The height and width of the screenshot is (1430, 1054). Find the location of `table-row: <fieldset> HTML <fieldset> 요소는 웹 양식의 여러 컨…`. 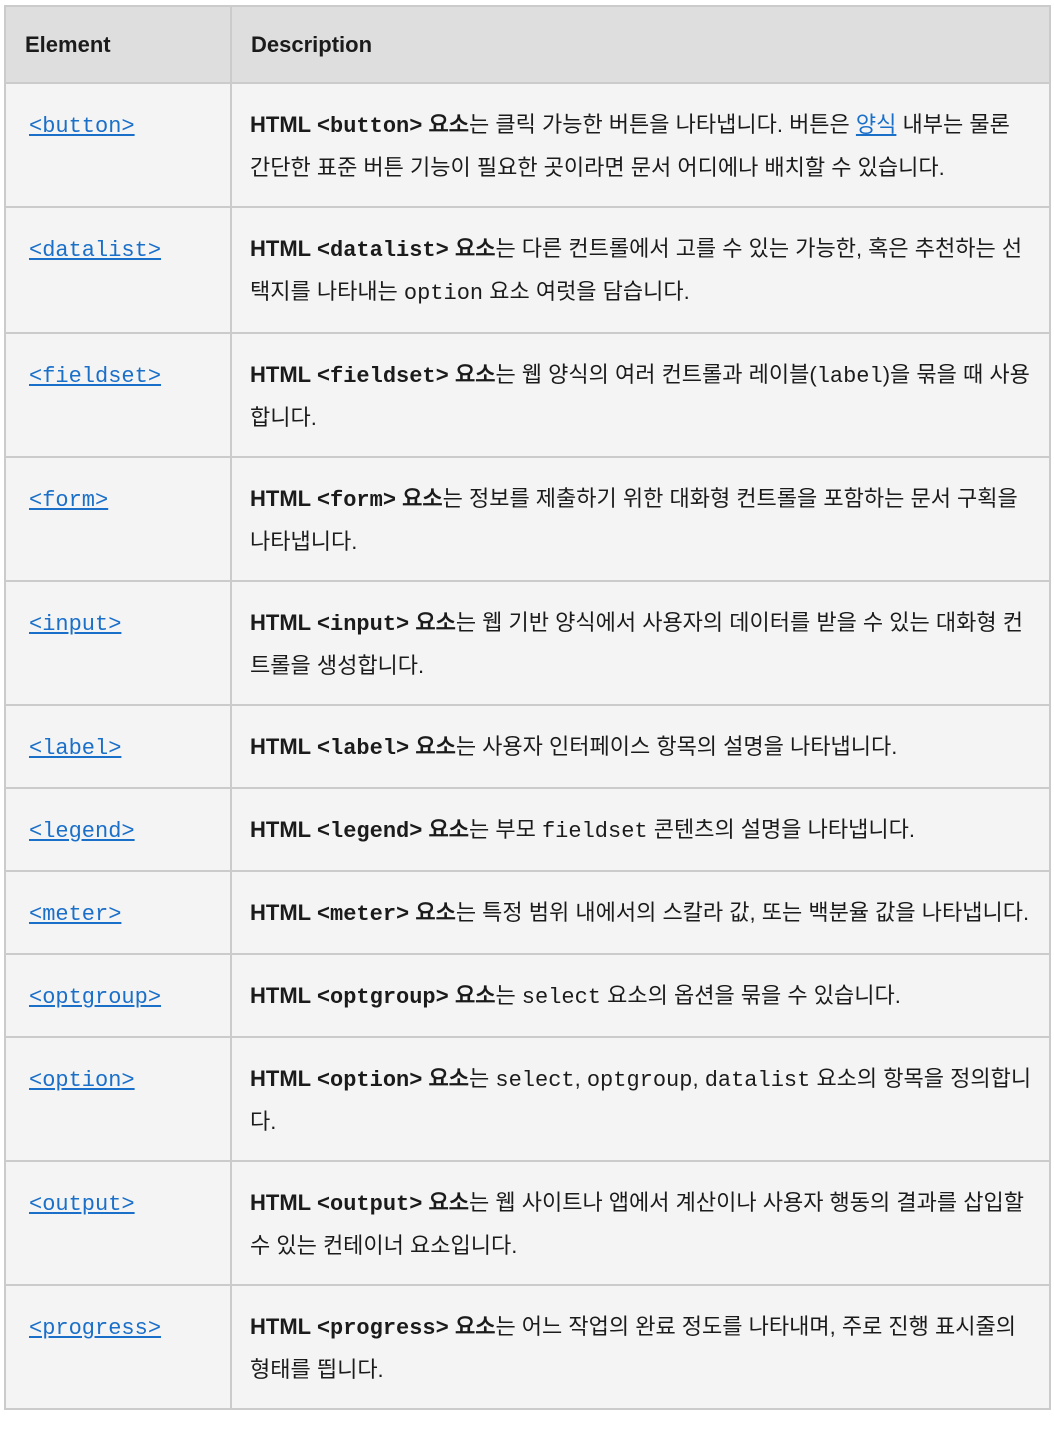

table-row: <fieldset> HTML <fieldset> 요소는 웹 양식의 여러 컨… is located at coordinates (527, 395).